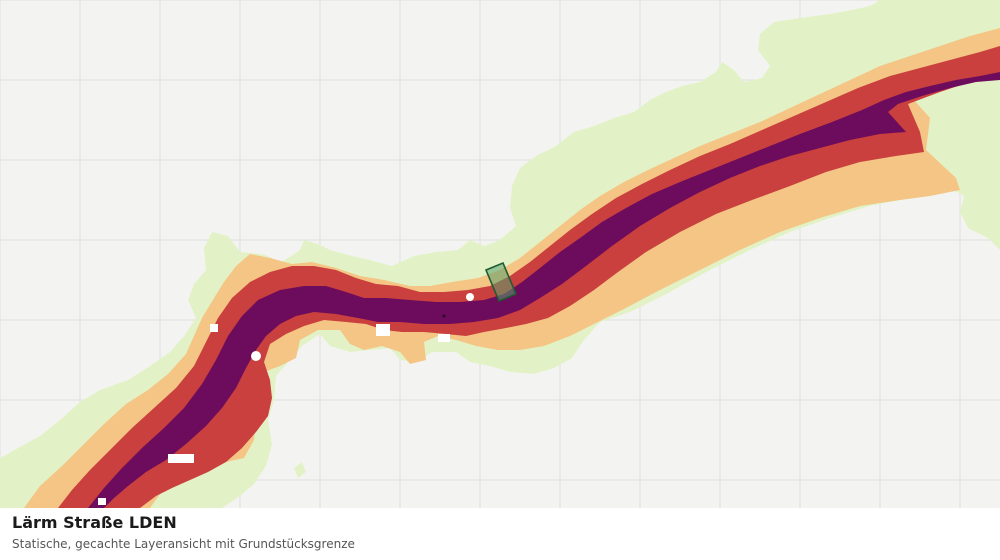 This screenshot has height=560, width=1000. Describe the element at coordinates (286, 399) in the screenshot. I see `raster-gaps` at that location.